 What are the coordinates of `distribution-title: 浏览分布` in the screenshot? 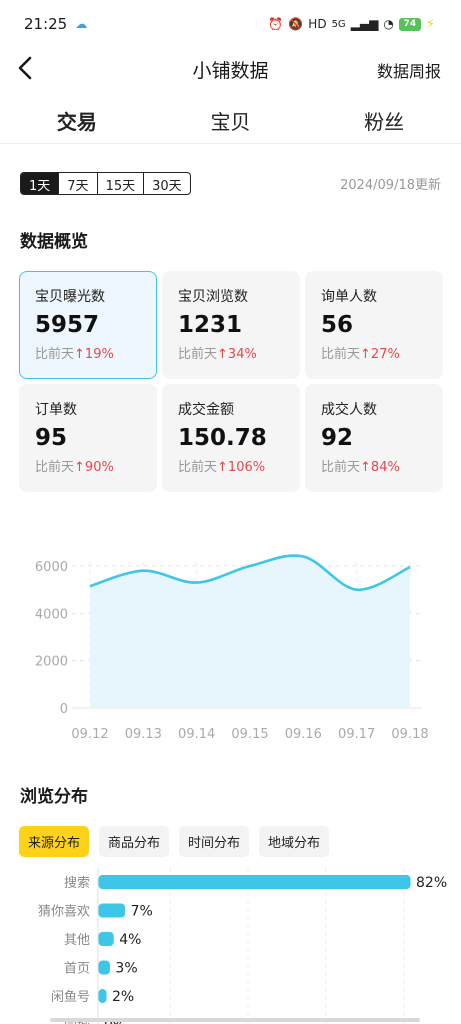 It's located at (54, 797).